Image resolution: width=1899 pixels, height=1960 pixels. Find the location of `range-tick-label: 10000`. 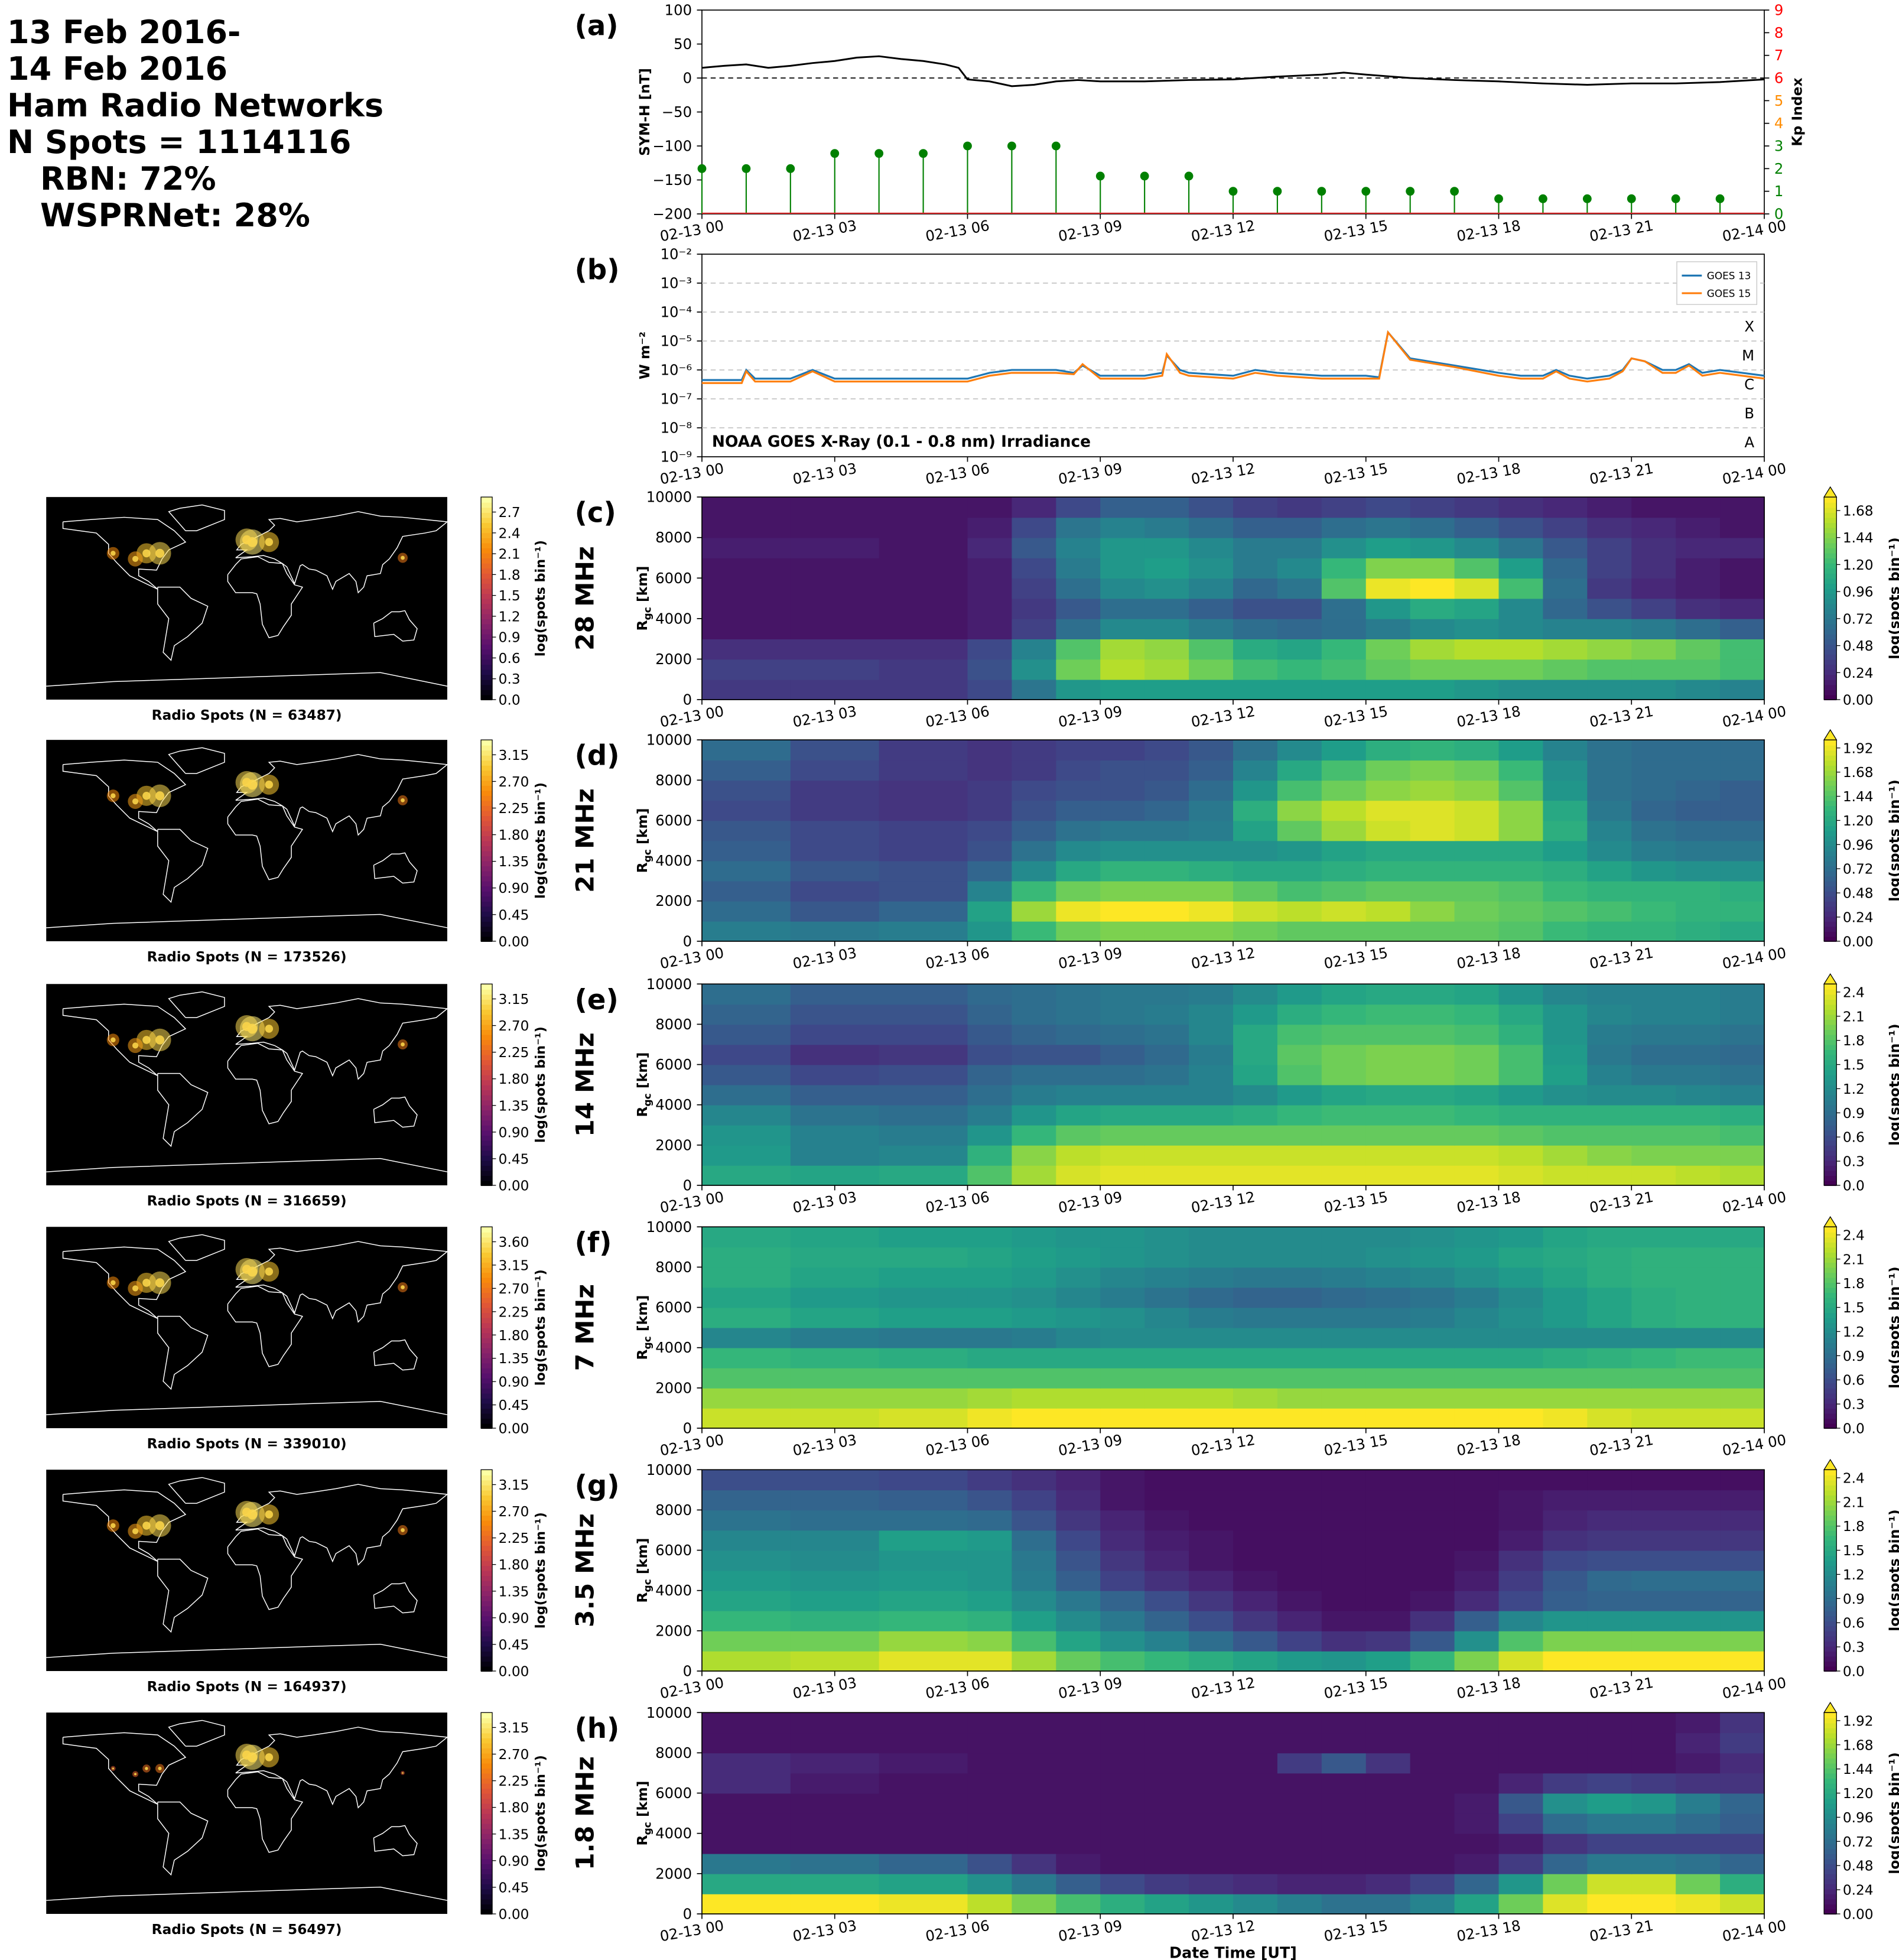

range-tick-label: 10000 is located at coordinates (669, 1227).